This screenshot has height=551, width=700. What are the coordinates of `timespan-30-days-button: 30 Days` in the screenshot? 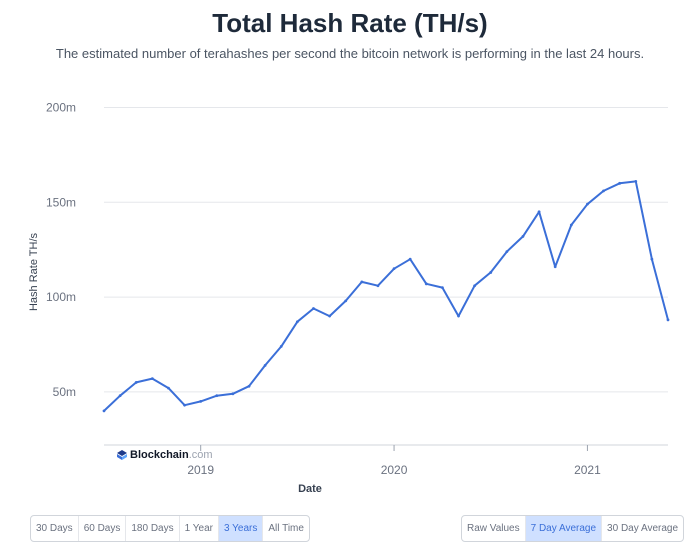 It's located at (55, 528).